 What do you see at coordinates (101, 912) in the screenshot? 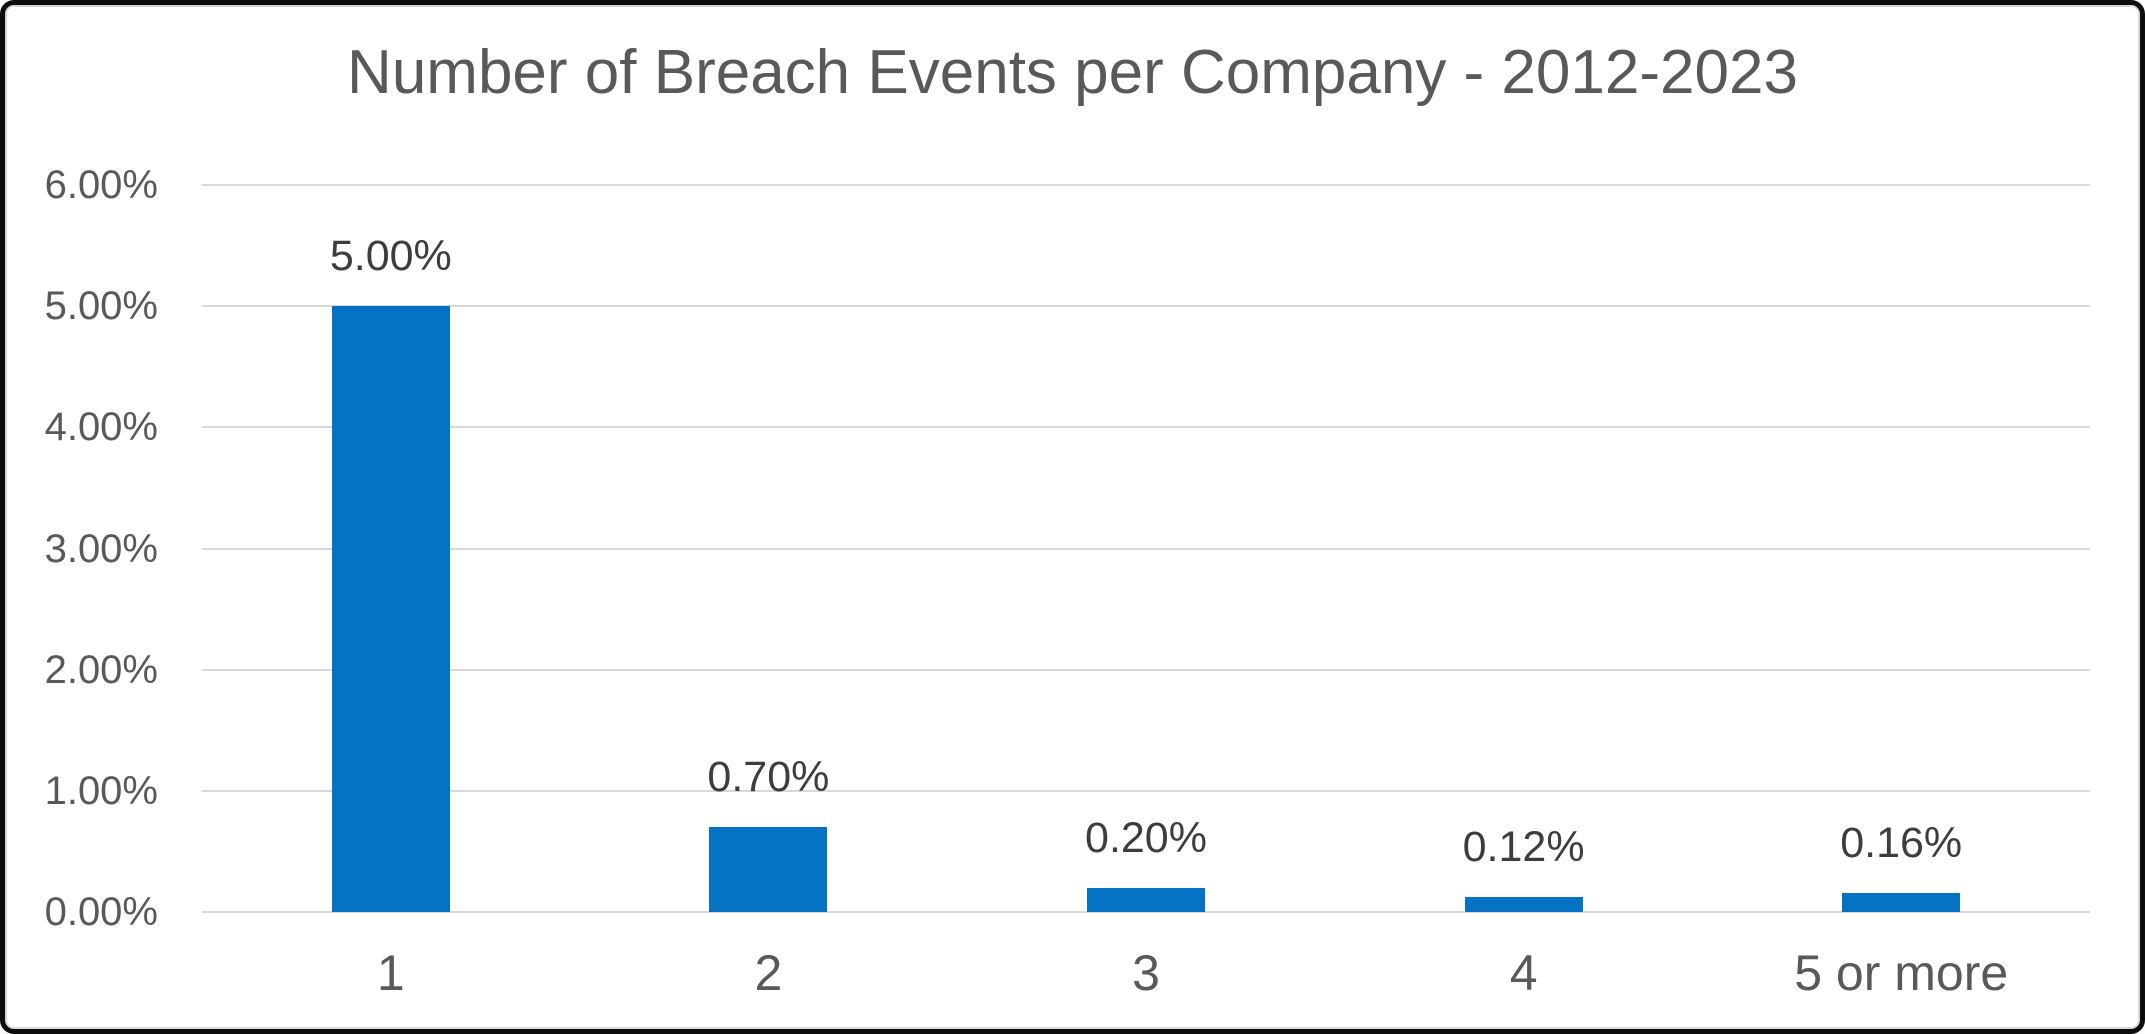
I see `y-tick-label: 0.00%` at bounding box center [101, 912].